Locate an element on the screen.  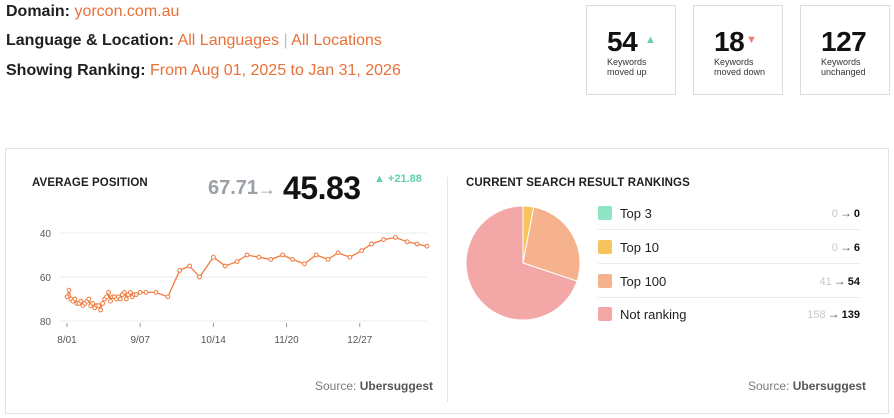
legend-row-not-ranking: Not ranking 158 → 139 is located at coordinates (729, 316).